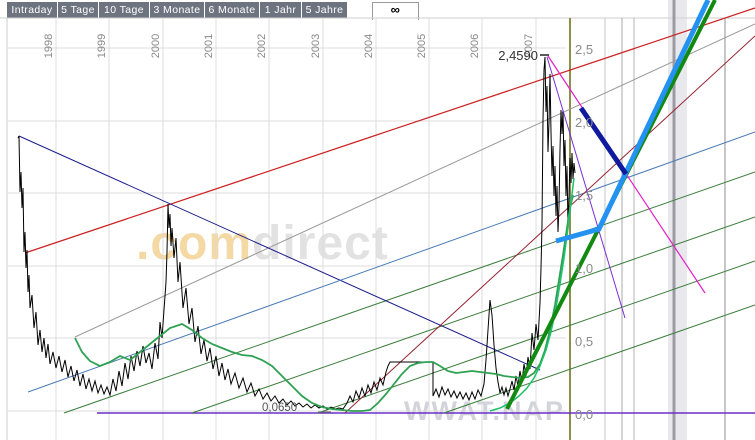 This screenshot has height=440, width=755. What do you see at coordinates (324, 10) in the screenshot?
I see `tab-5-jahre: 5 Jahre` at bounding box center [324, 10].